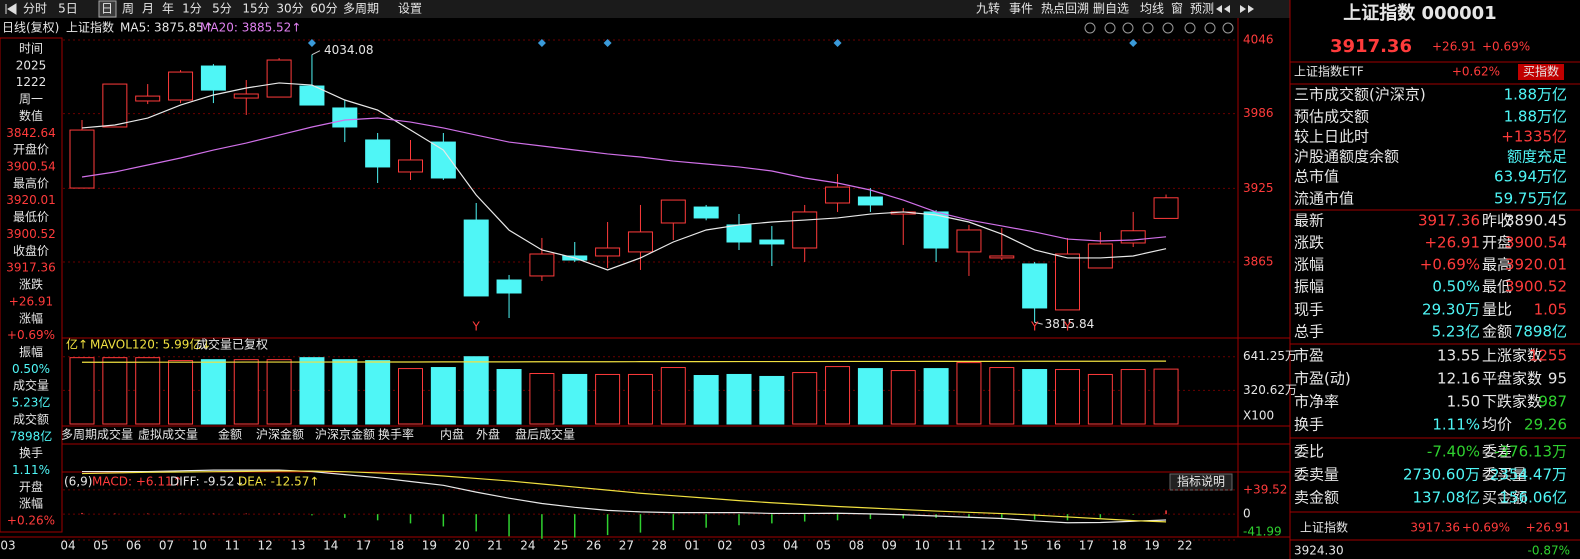 The image size is (1580, 559). What do you see at coordinates (97, 434) in the screenshot?
I see `volume-tab: 多周期成交量` at bounding box center [97, 434].